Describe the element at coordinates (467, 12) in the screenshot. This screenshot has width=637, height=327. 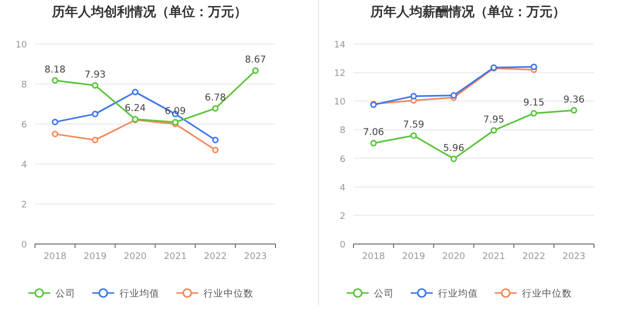
I see `chart-title: 历年人均薪酬情况（单位：万元）` at that location.